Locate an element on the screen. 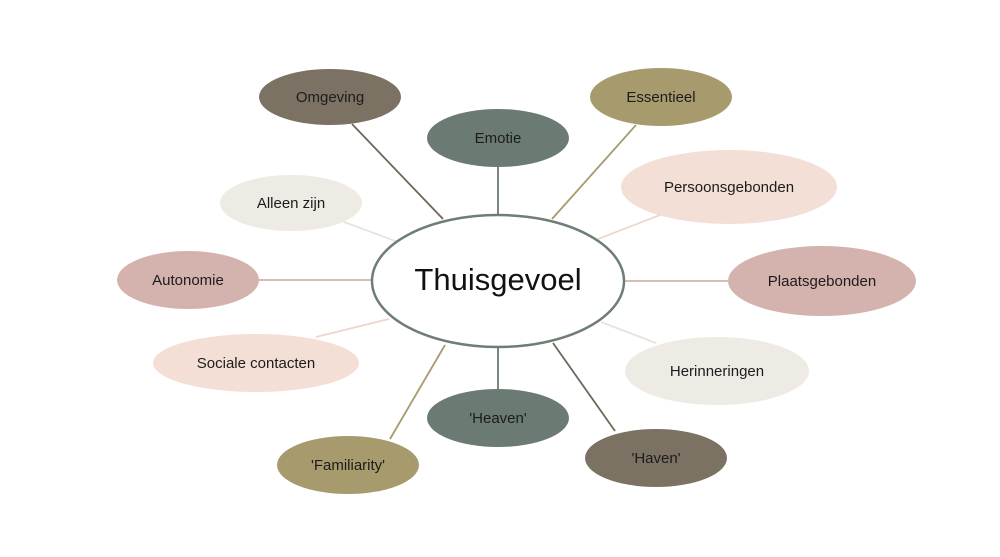 The height and width of the screenshot is (557, 1000). connector-persoonsgebonden is located at coordinates (629, 227).